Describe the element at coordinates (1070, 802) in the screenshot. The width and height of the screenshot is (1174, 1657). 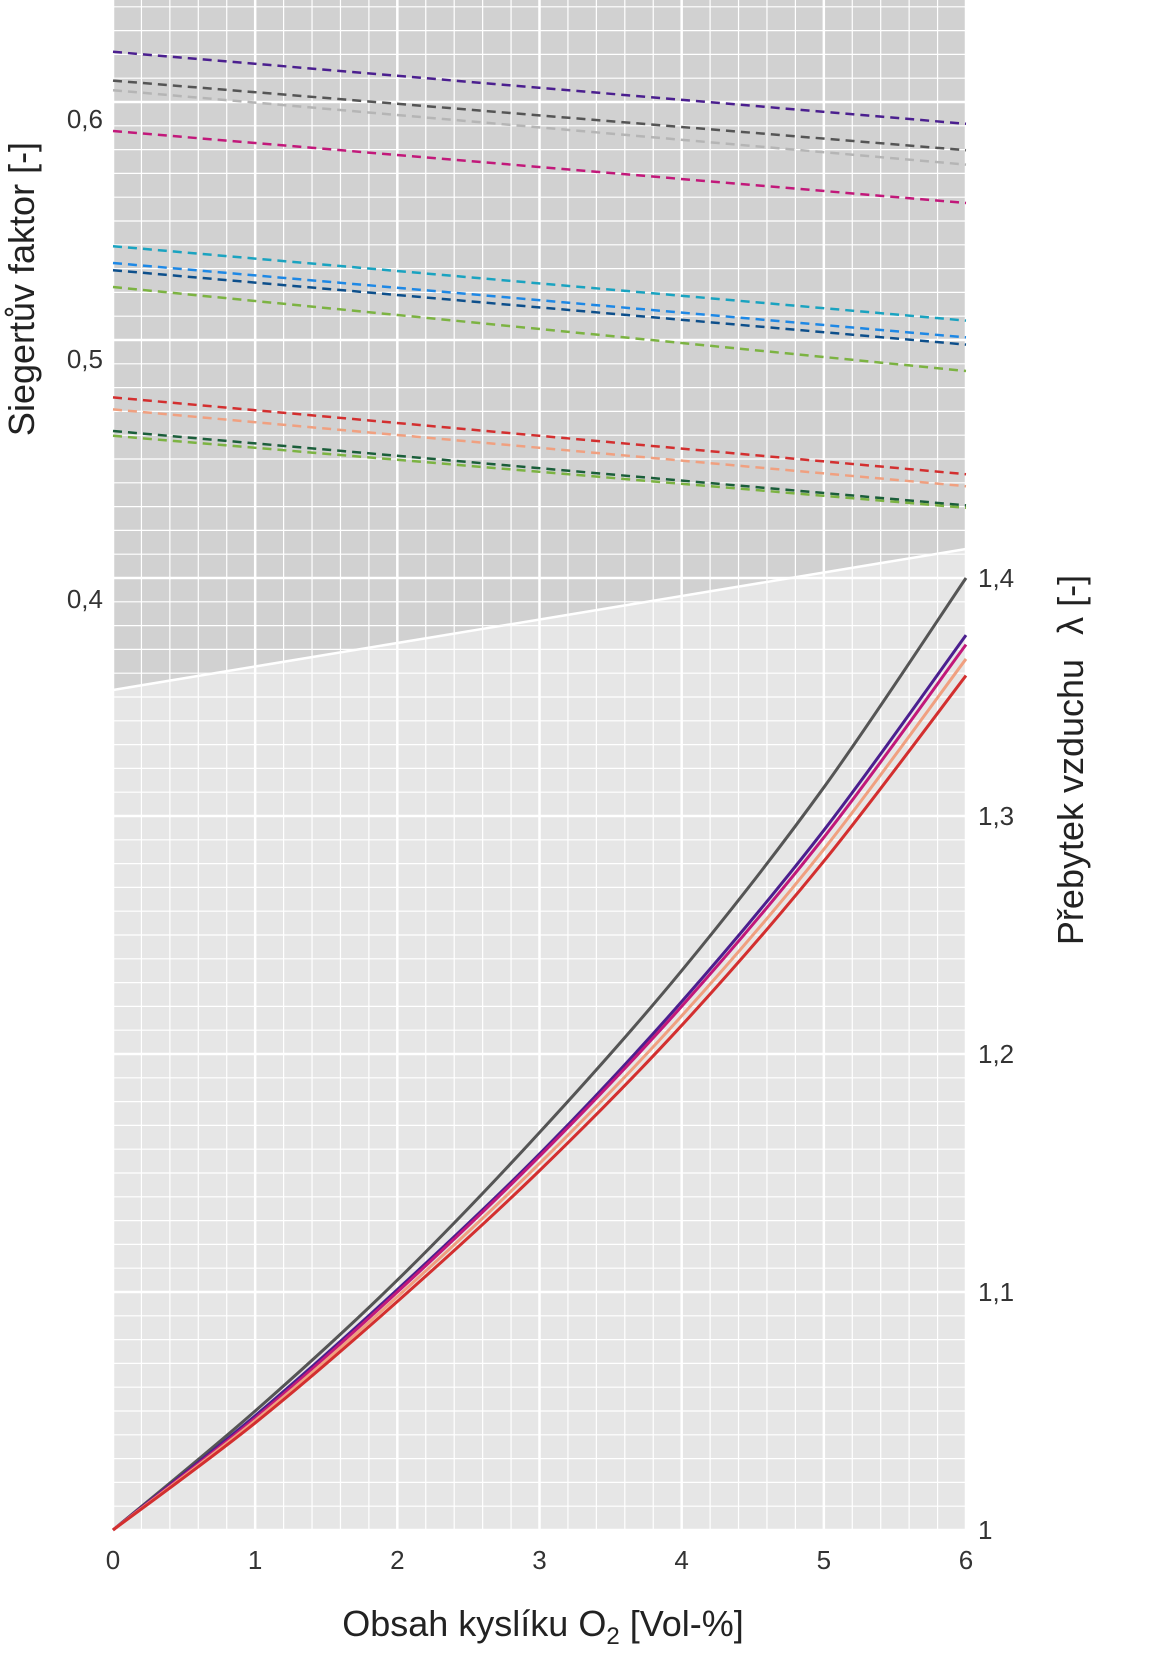
I see `right-axis-title-label: Přebytek vzduchu` at that location.